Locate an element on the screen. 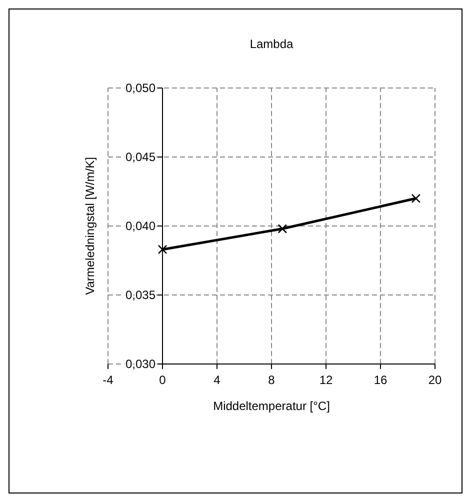 The height and width of the screenshot is (502, 471). x-tick-label: 4 is located at coordinates (217, 380).